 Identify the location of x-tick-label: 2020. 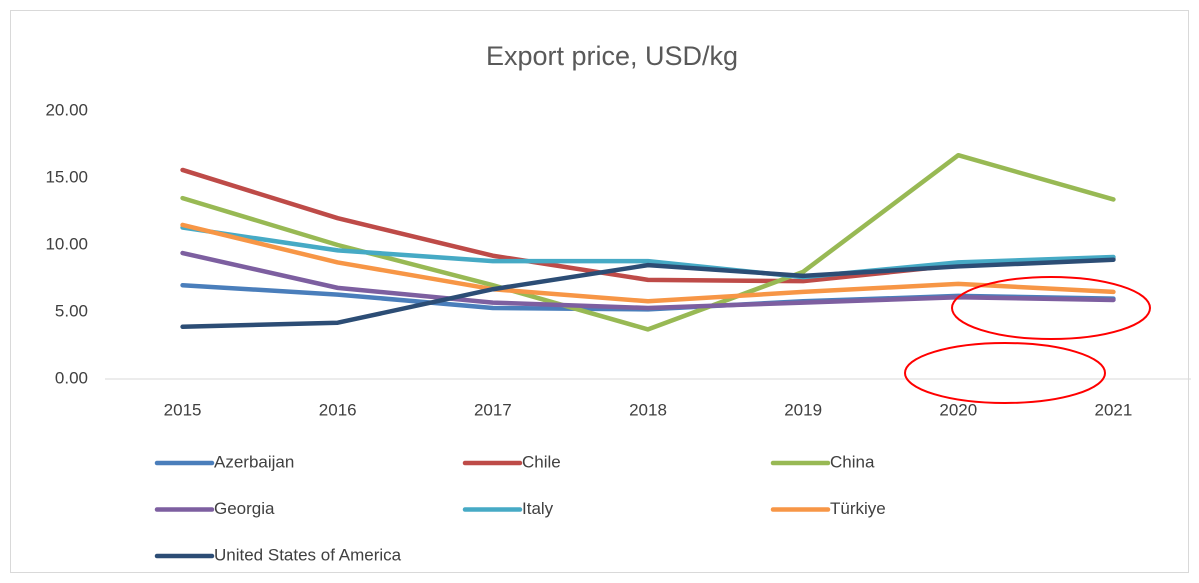
(958, 409).